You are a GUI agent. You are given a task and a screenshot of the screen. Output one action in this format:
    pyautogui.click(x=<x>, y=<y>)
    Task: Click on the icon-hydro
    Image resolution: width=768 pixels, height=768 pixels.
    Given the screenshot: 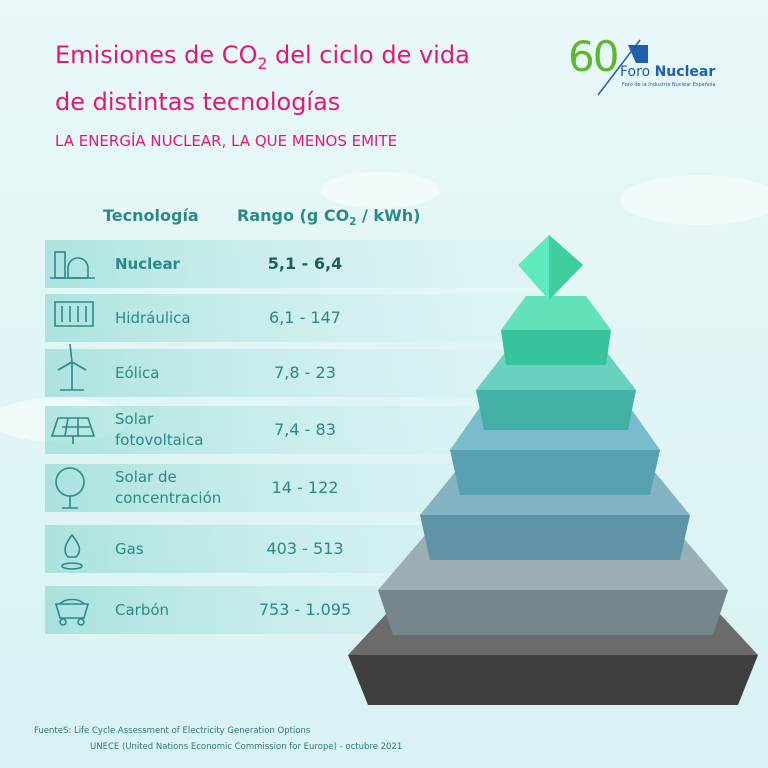 What is the action you would take?
    pyautogui.click(x=74, y=314)
    